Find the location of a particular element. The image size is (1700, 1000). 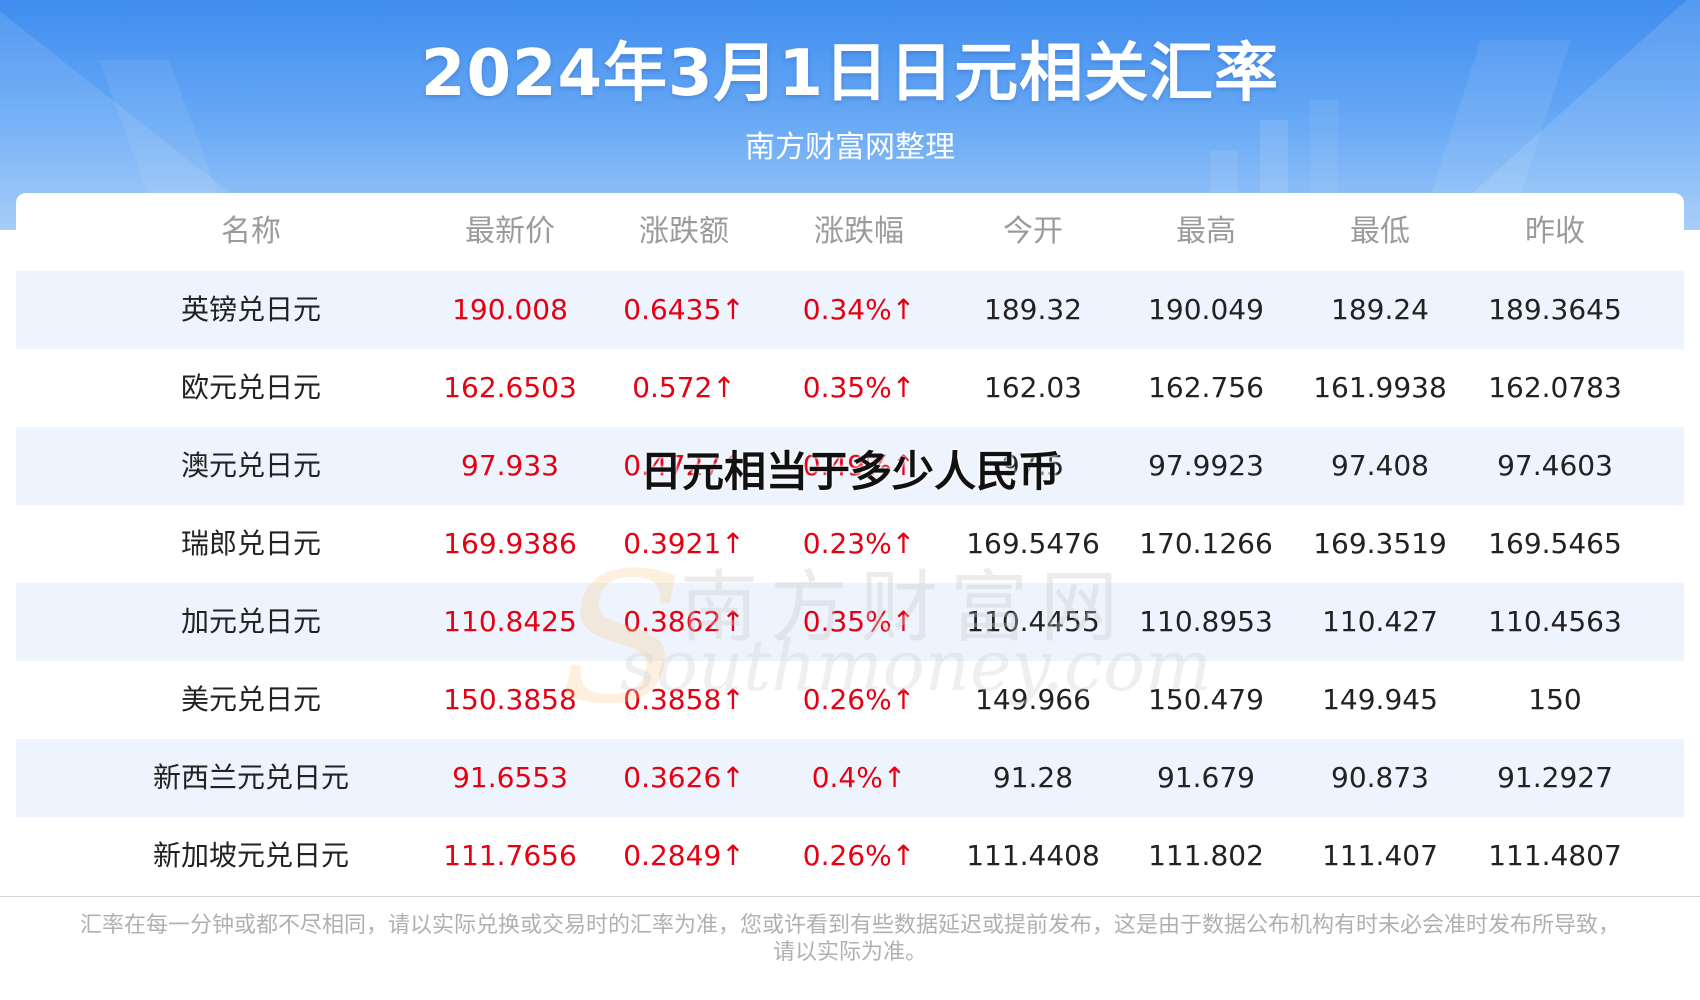

open-price: 162.03 is located at coordinates (1033, 387).